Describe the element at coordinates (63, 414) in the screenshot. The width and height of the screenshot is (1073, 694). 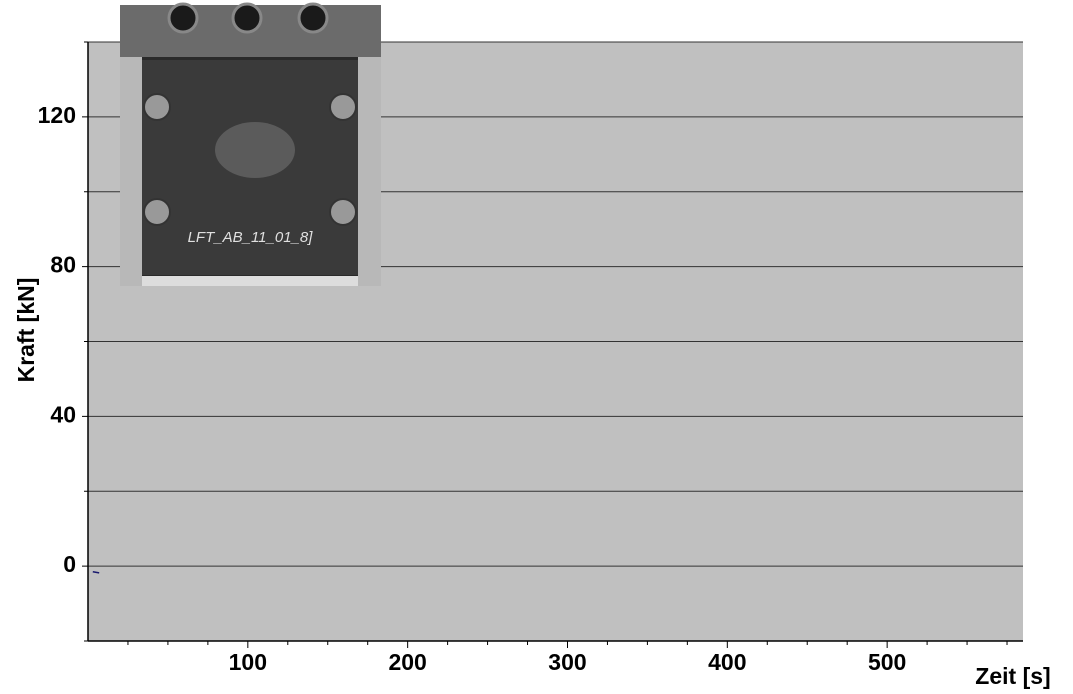
I see `y-tick-label: 40` at that location.